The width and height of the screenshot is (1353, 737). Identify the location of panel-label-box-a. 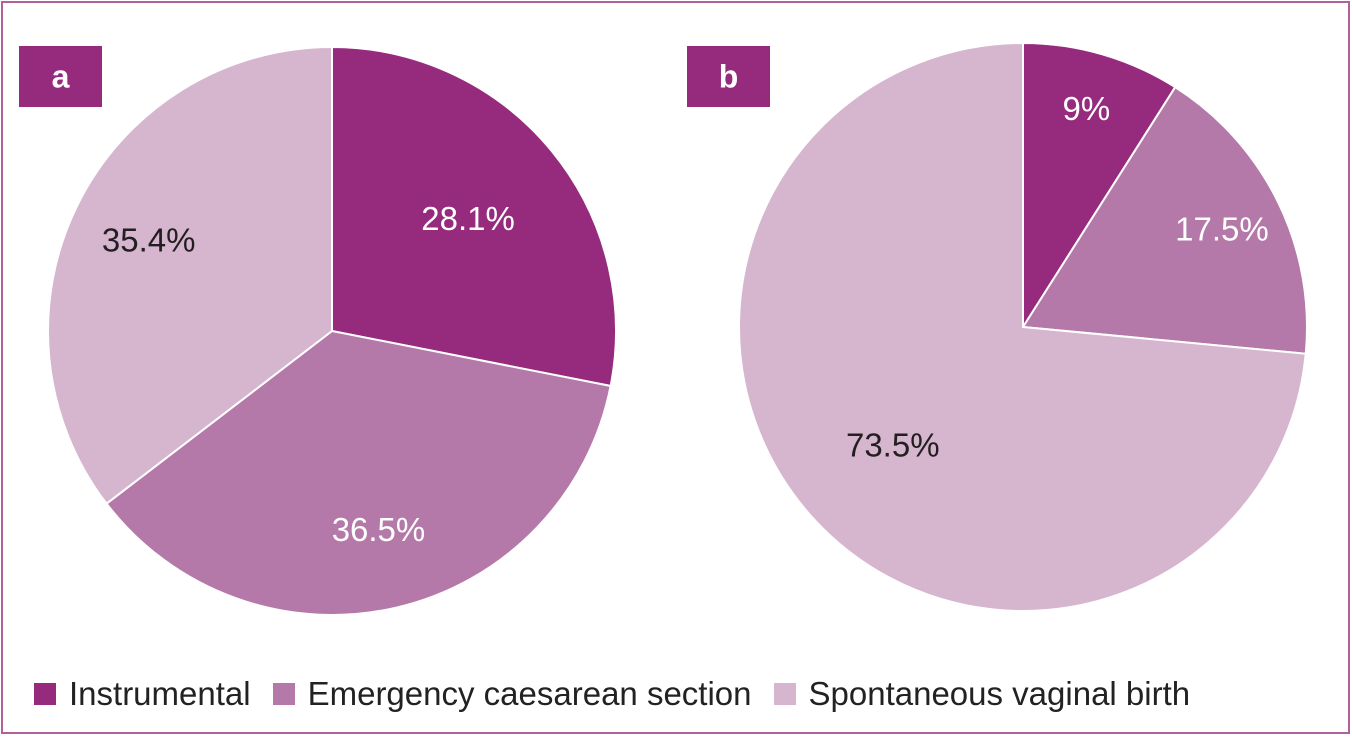
(60, 76).